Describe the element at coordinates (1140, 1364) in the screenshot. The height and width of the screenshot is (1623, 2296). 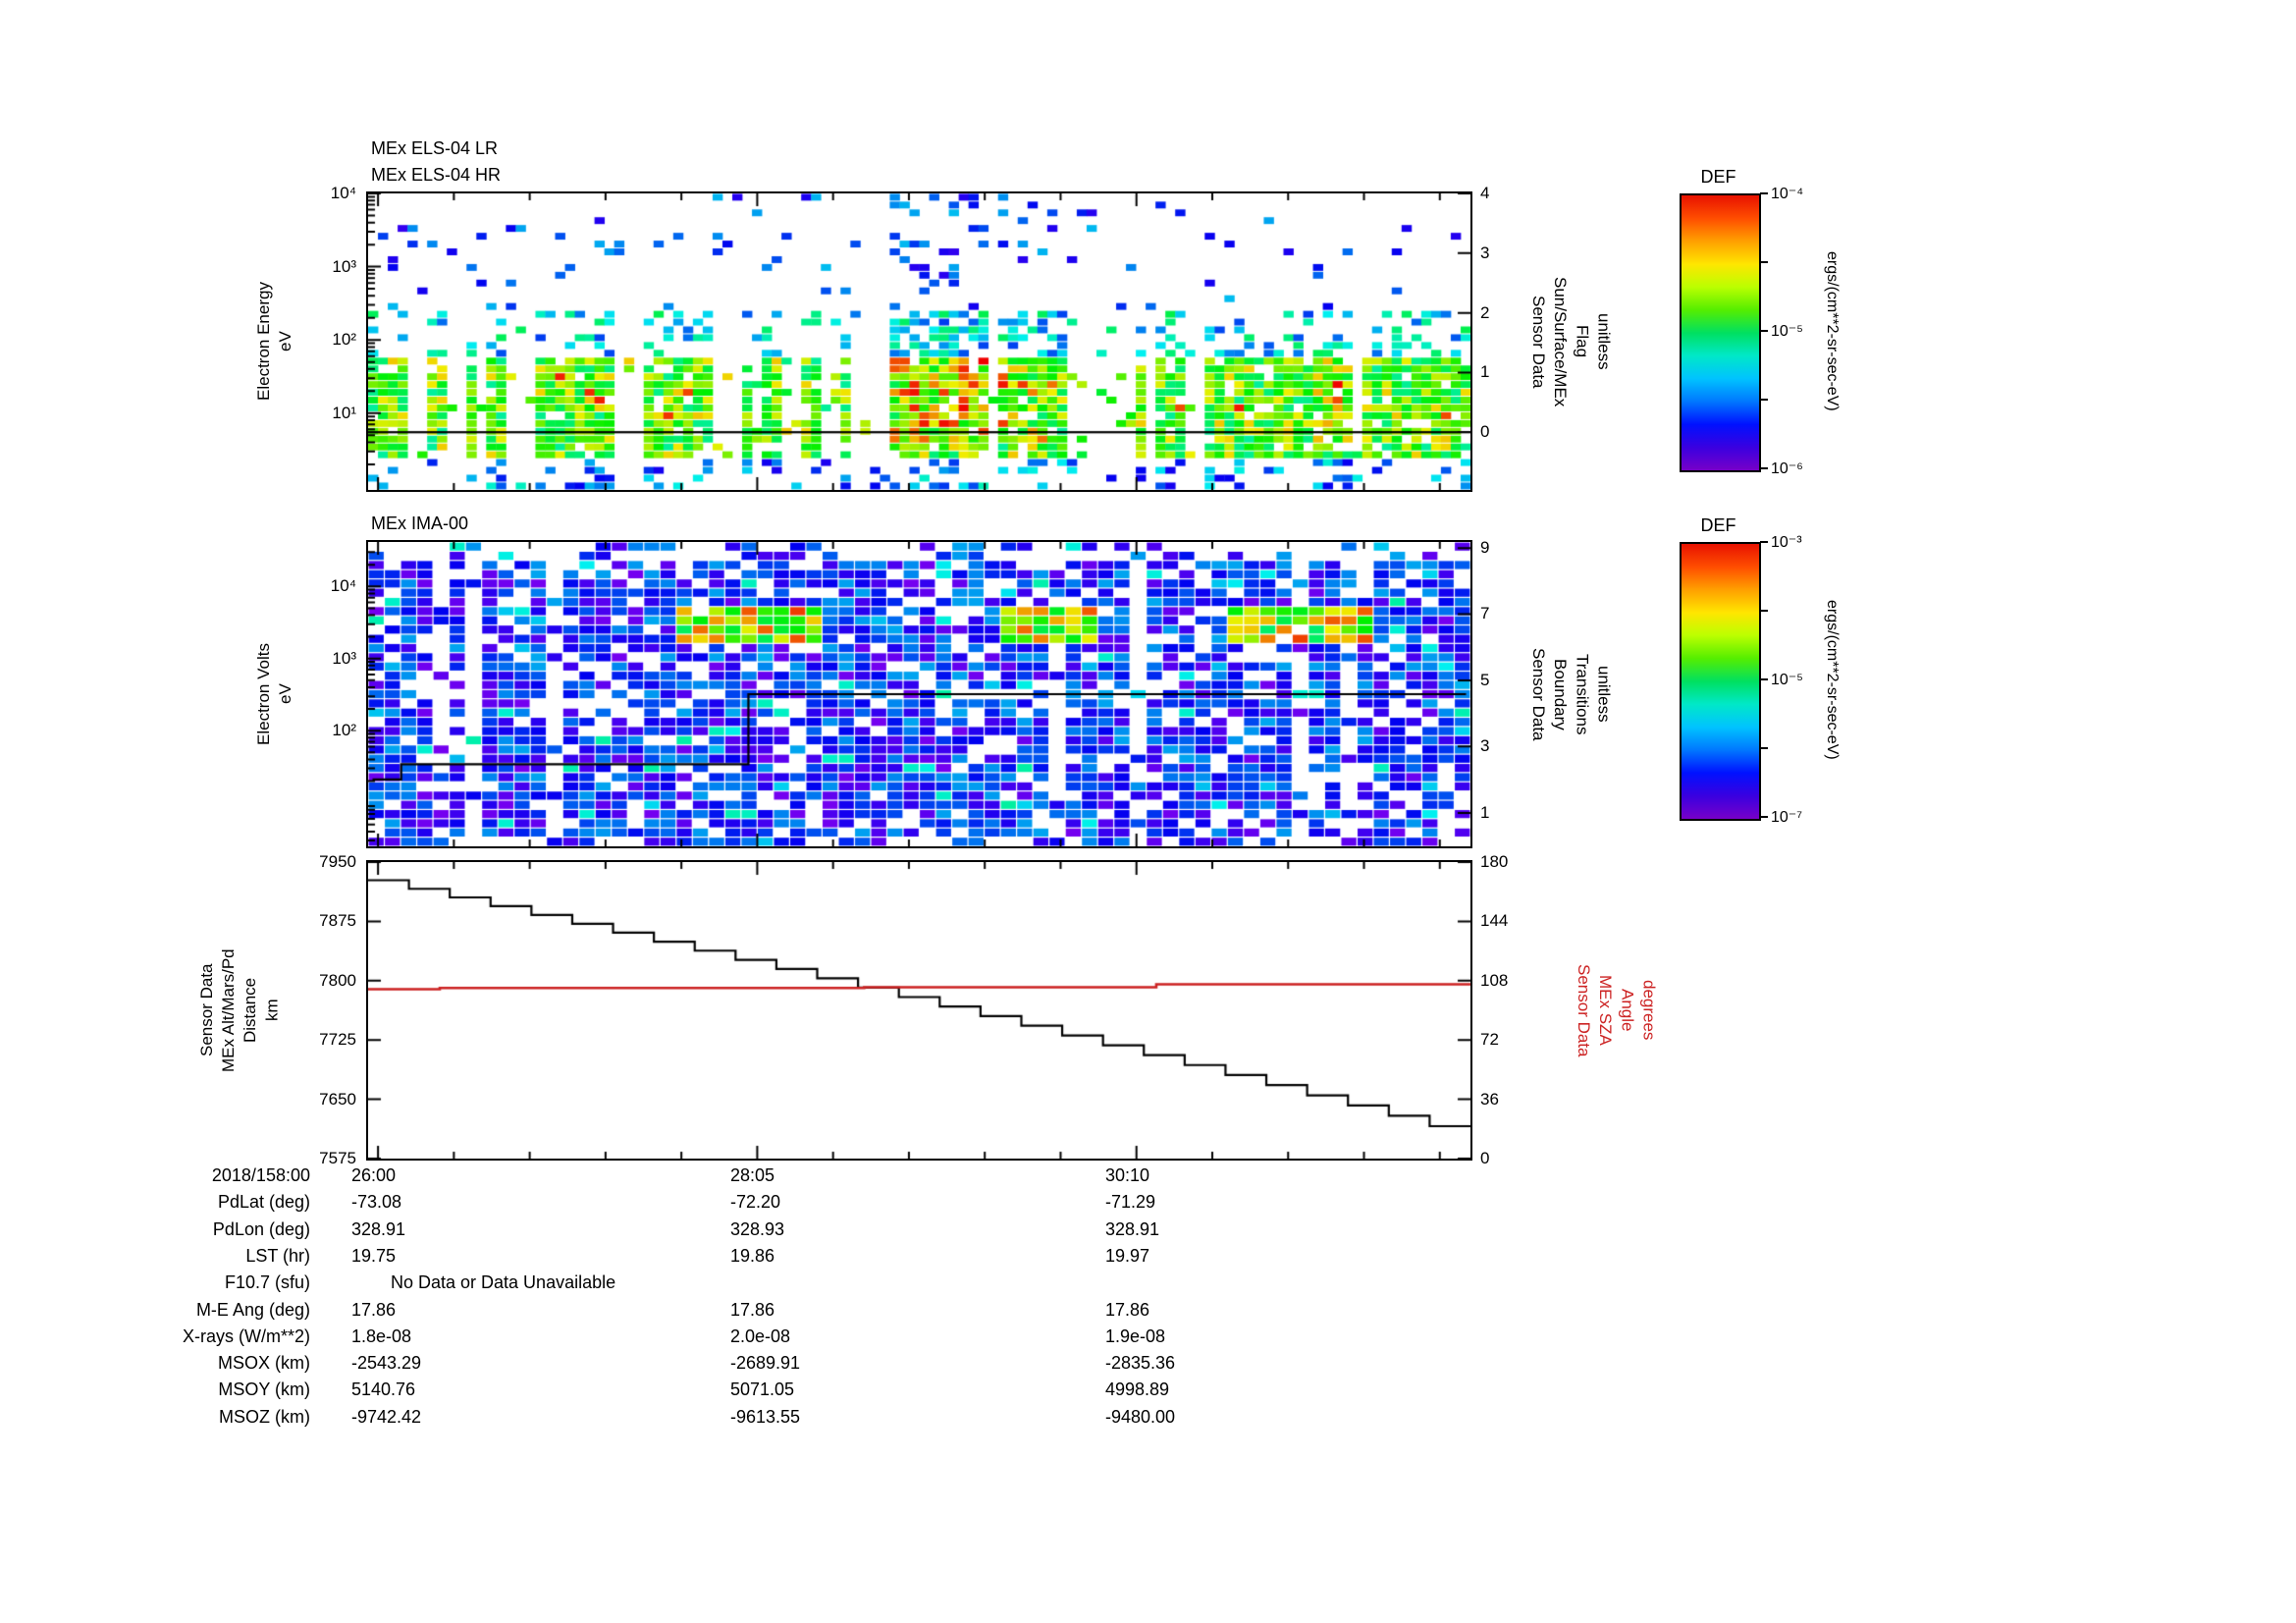
I see `table-value: -2835.36` at that location.